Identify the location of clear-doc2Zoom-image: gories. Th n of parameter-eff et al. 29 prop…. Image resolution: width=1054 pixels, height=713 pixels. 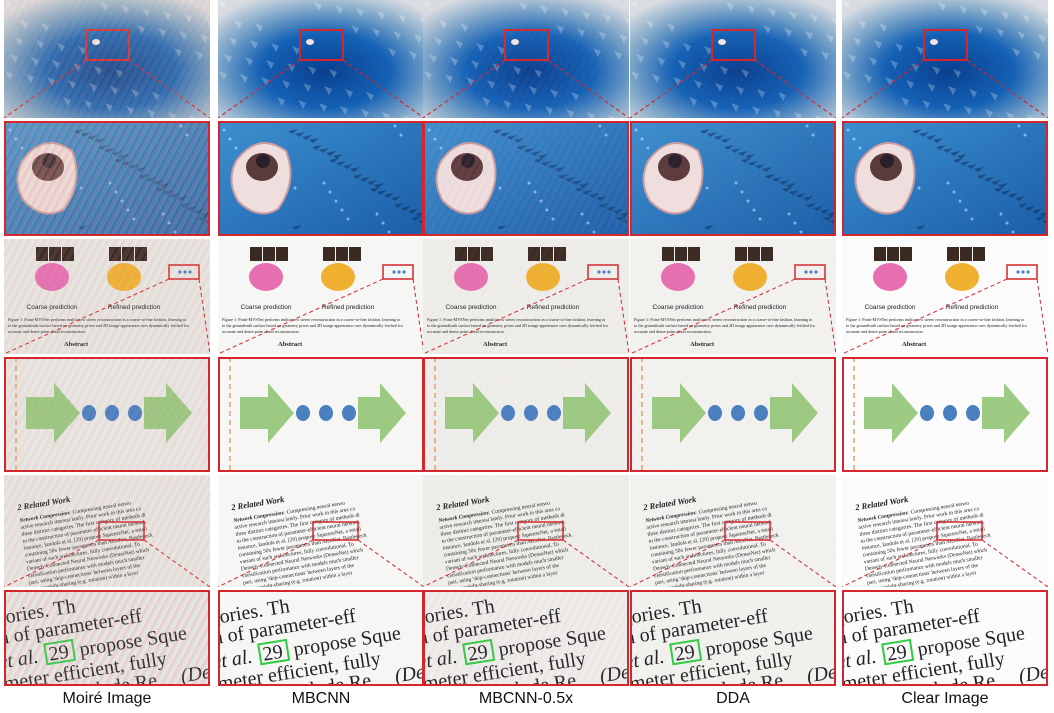
(945, 638).